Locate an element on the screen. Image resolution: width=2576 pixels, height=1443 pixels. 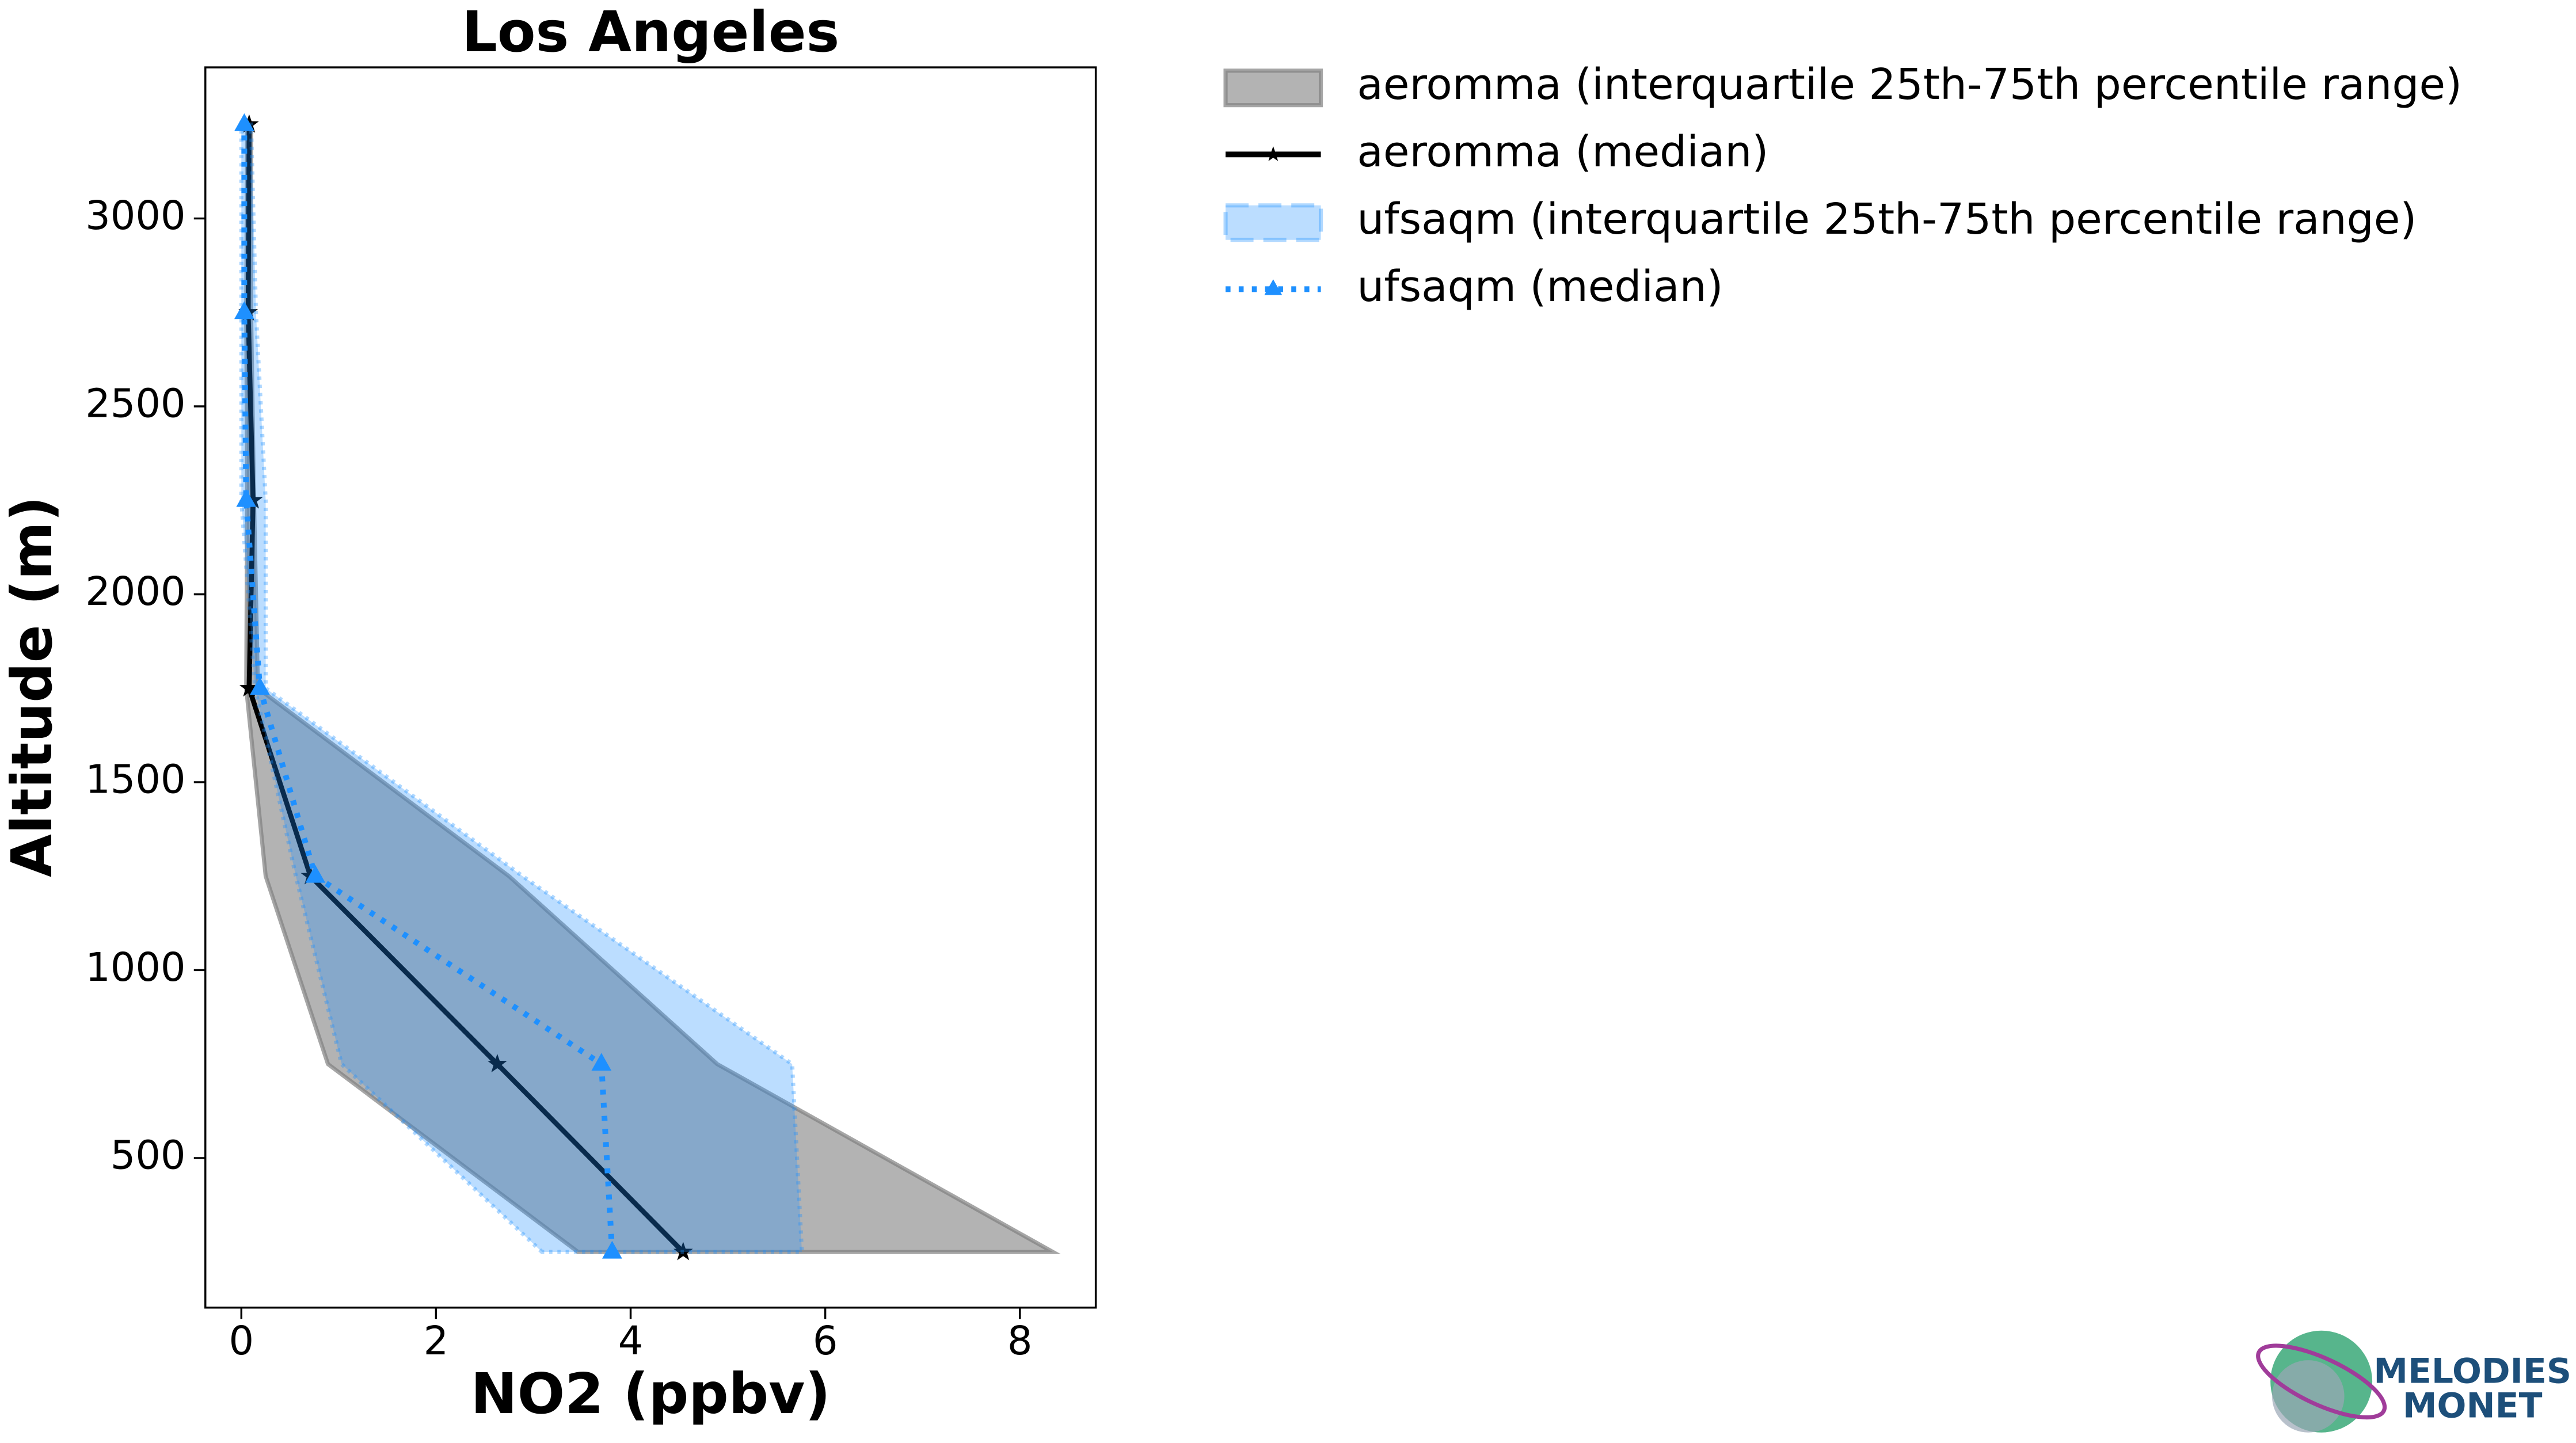
x-tick-label: 0 is located at coordinates (242, 1341).